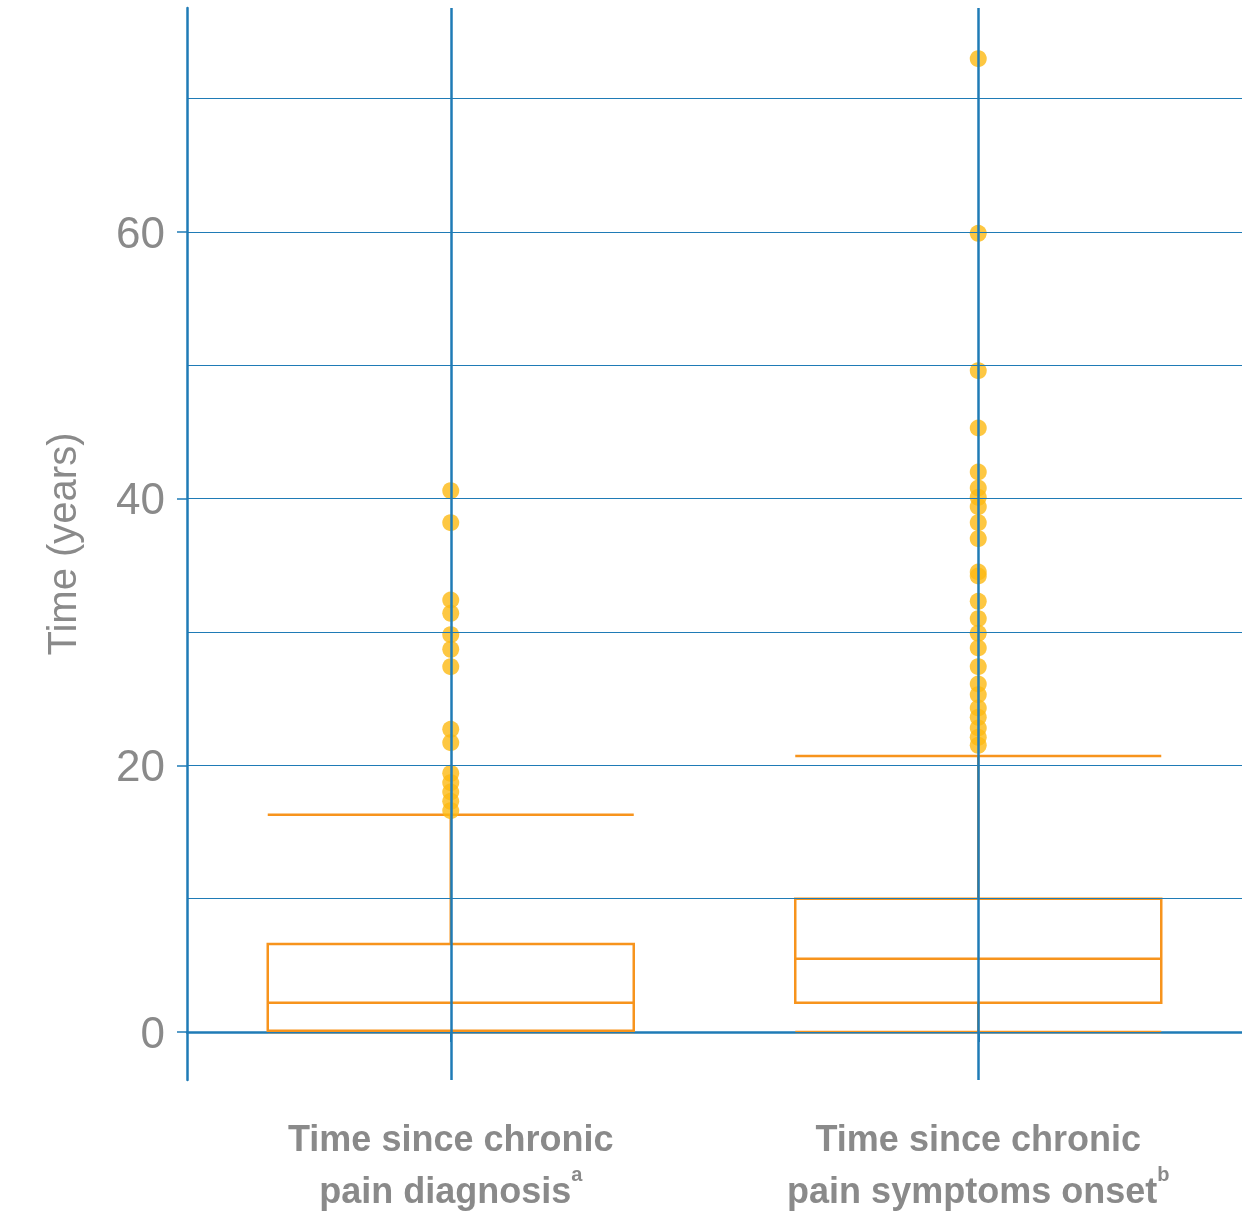  What do you see at coordinates (140, 499) in the screenshot?
I see `y-tick-label: 40` at bounding box center [140, 499].